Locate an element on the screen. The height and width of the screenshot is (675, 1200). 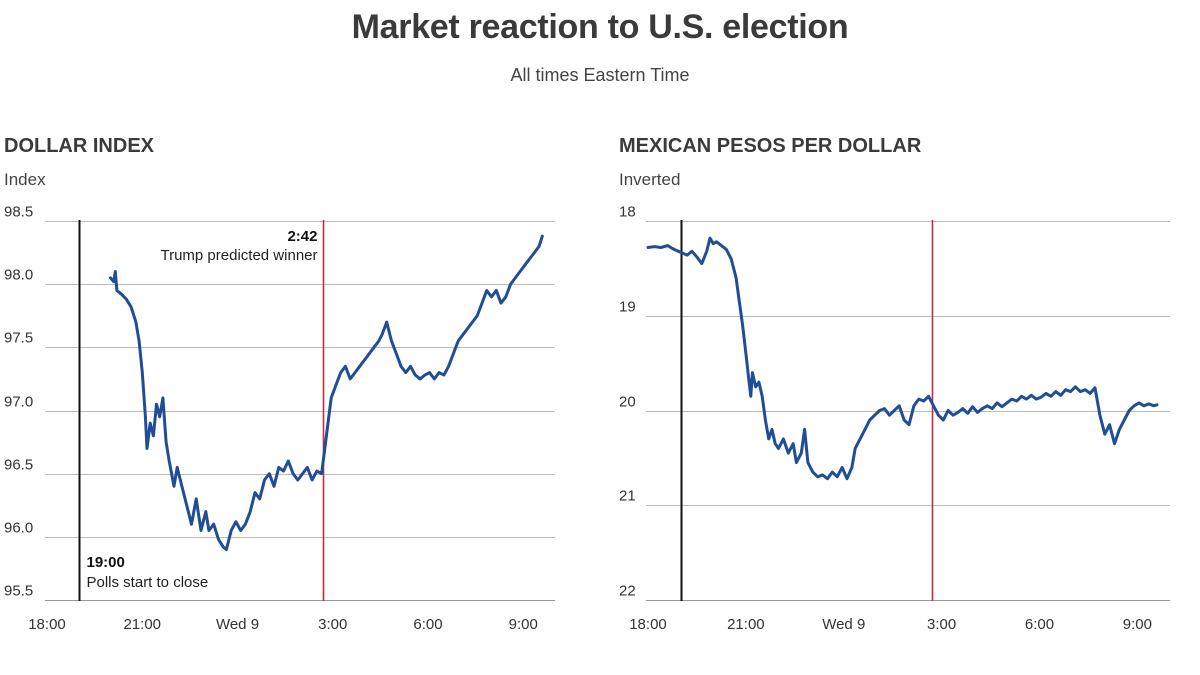
right-x-tick-label: 9:00 is located at coordinates (1137, 624).